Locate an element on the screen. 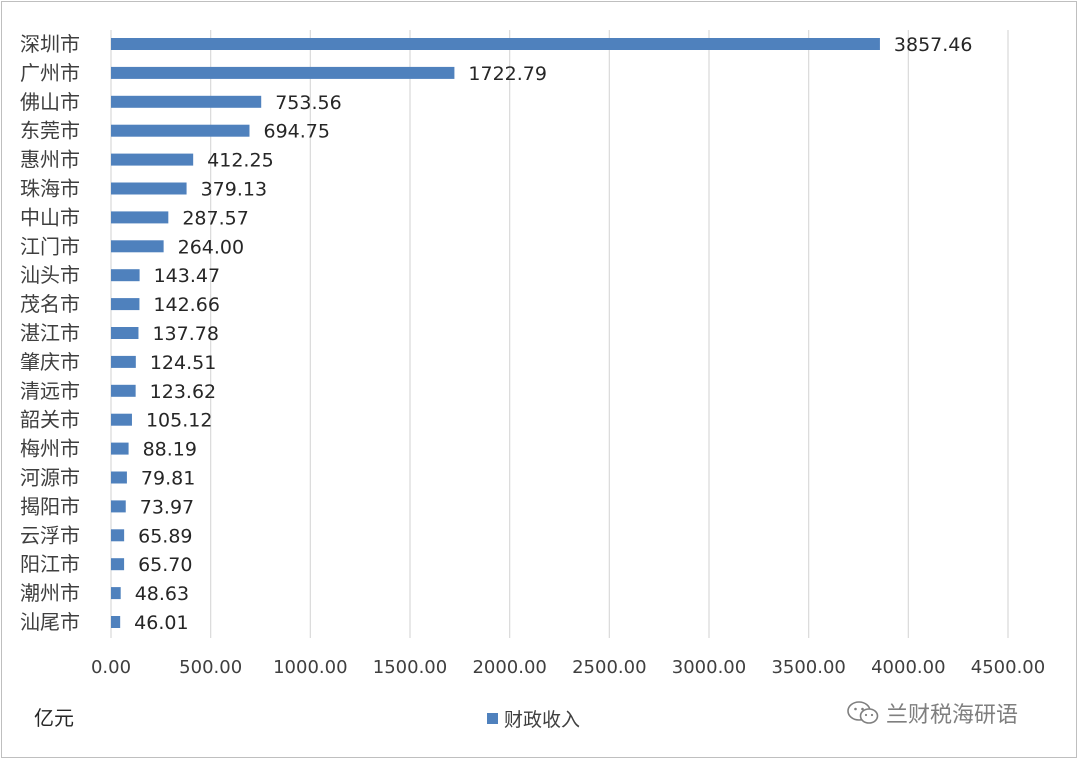  category-label: 深圳市 is located at coordinates (50, 44).